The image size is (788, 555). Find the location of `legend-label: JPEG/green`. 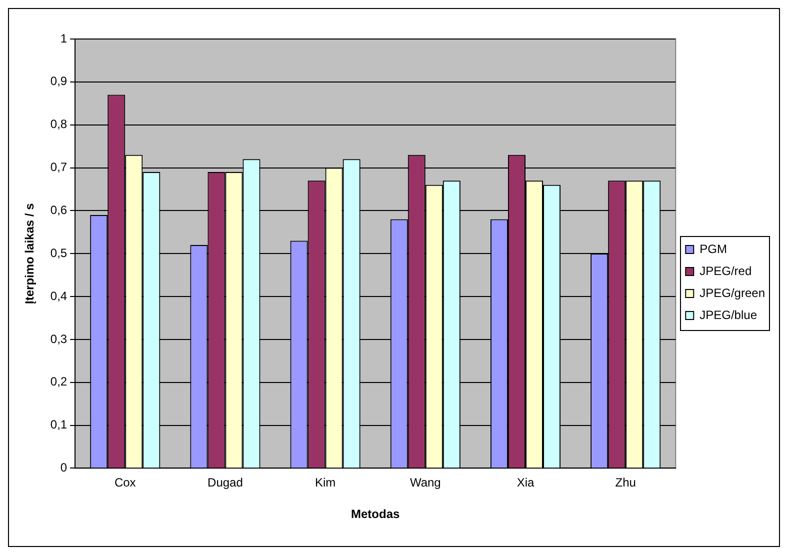

legend-label: JPEG/green is located at coordinates (733, 293).